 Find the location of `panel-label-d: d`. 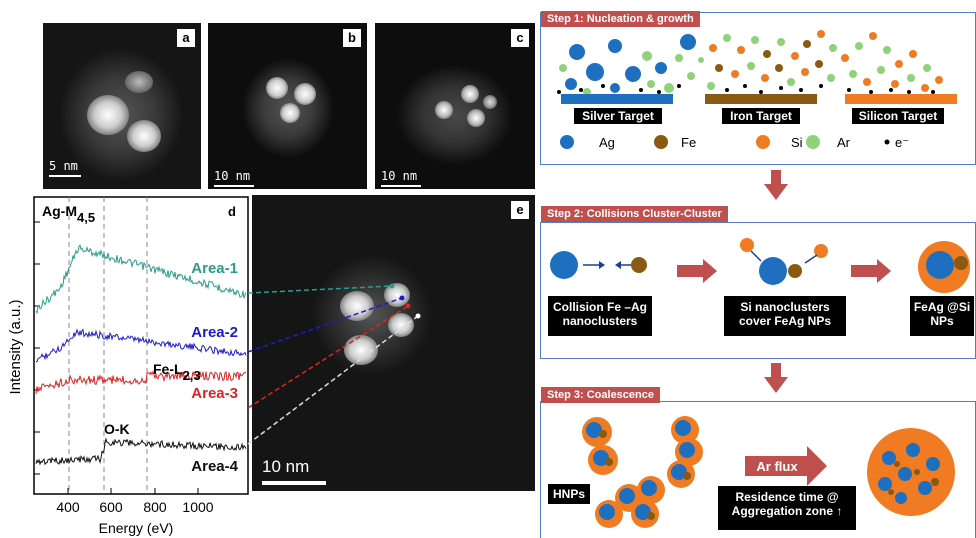

panel-label-d: d is located at coordinates (232, 211).